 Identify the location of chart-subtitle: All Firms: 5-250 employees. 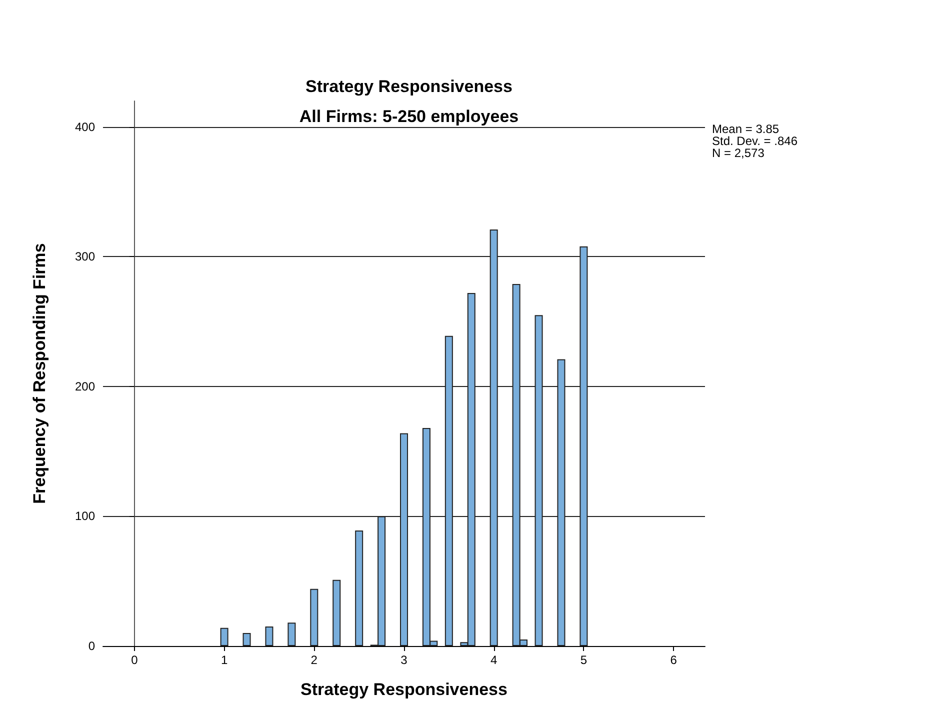
(409, 116).